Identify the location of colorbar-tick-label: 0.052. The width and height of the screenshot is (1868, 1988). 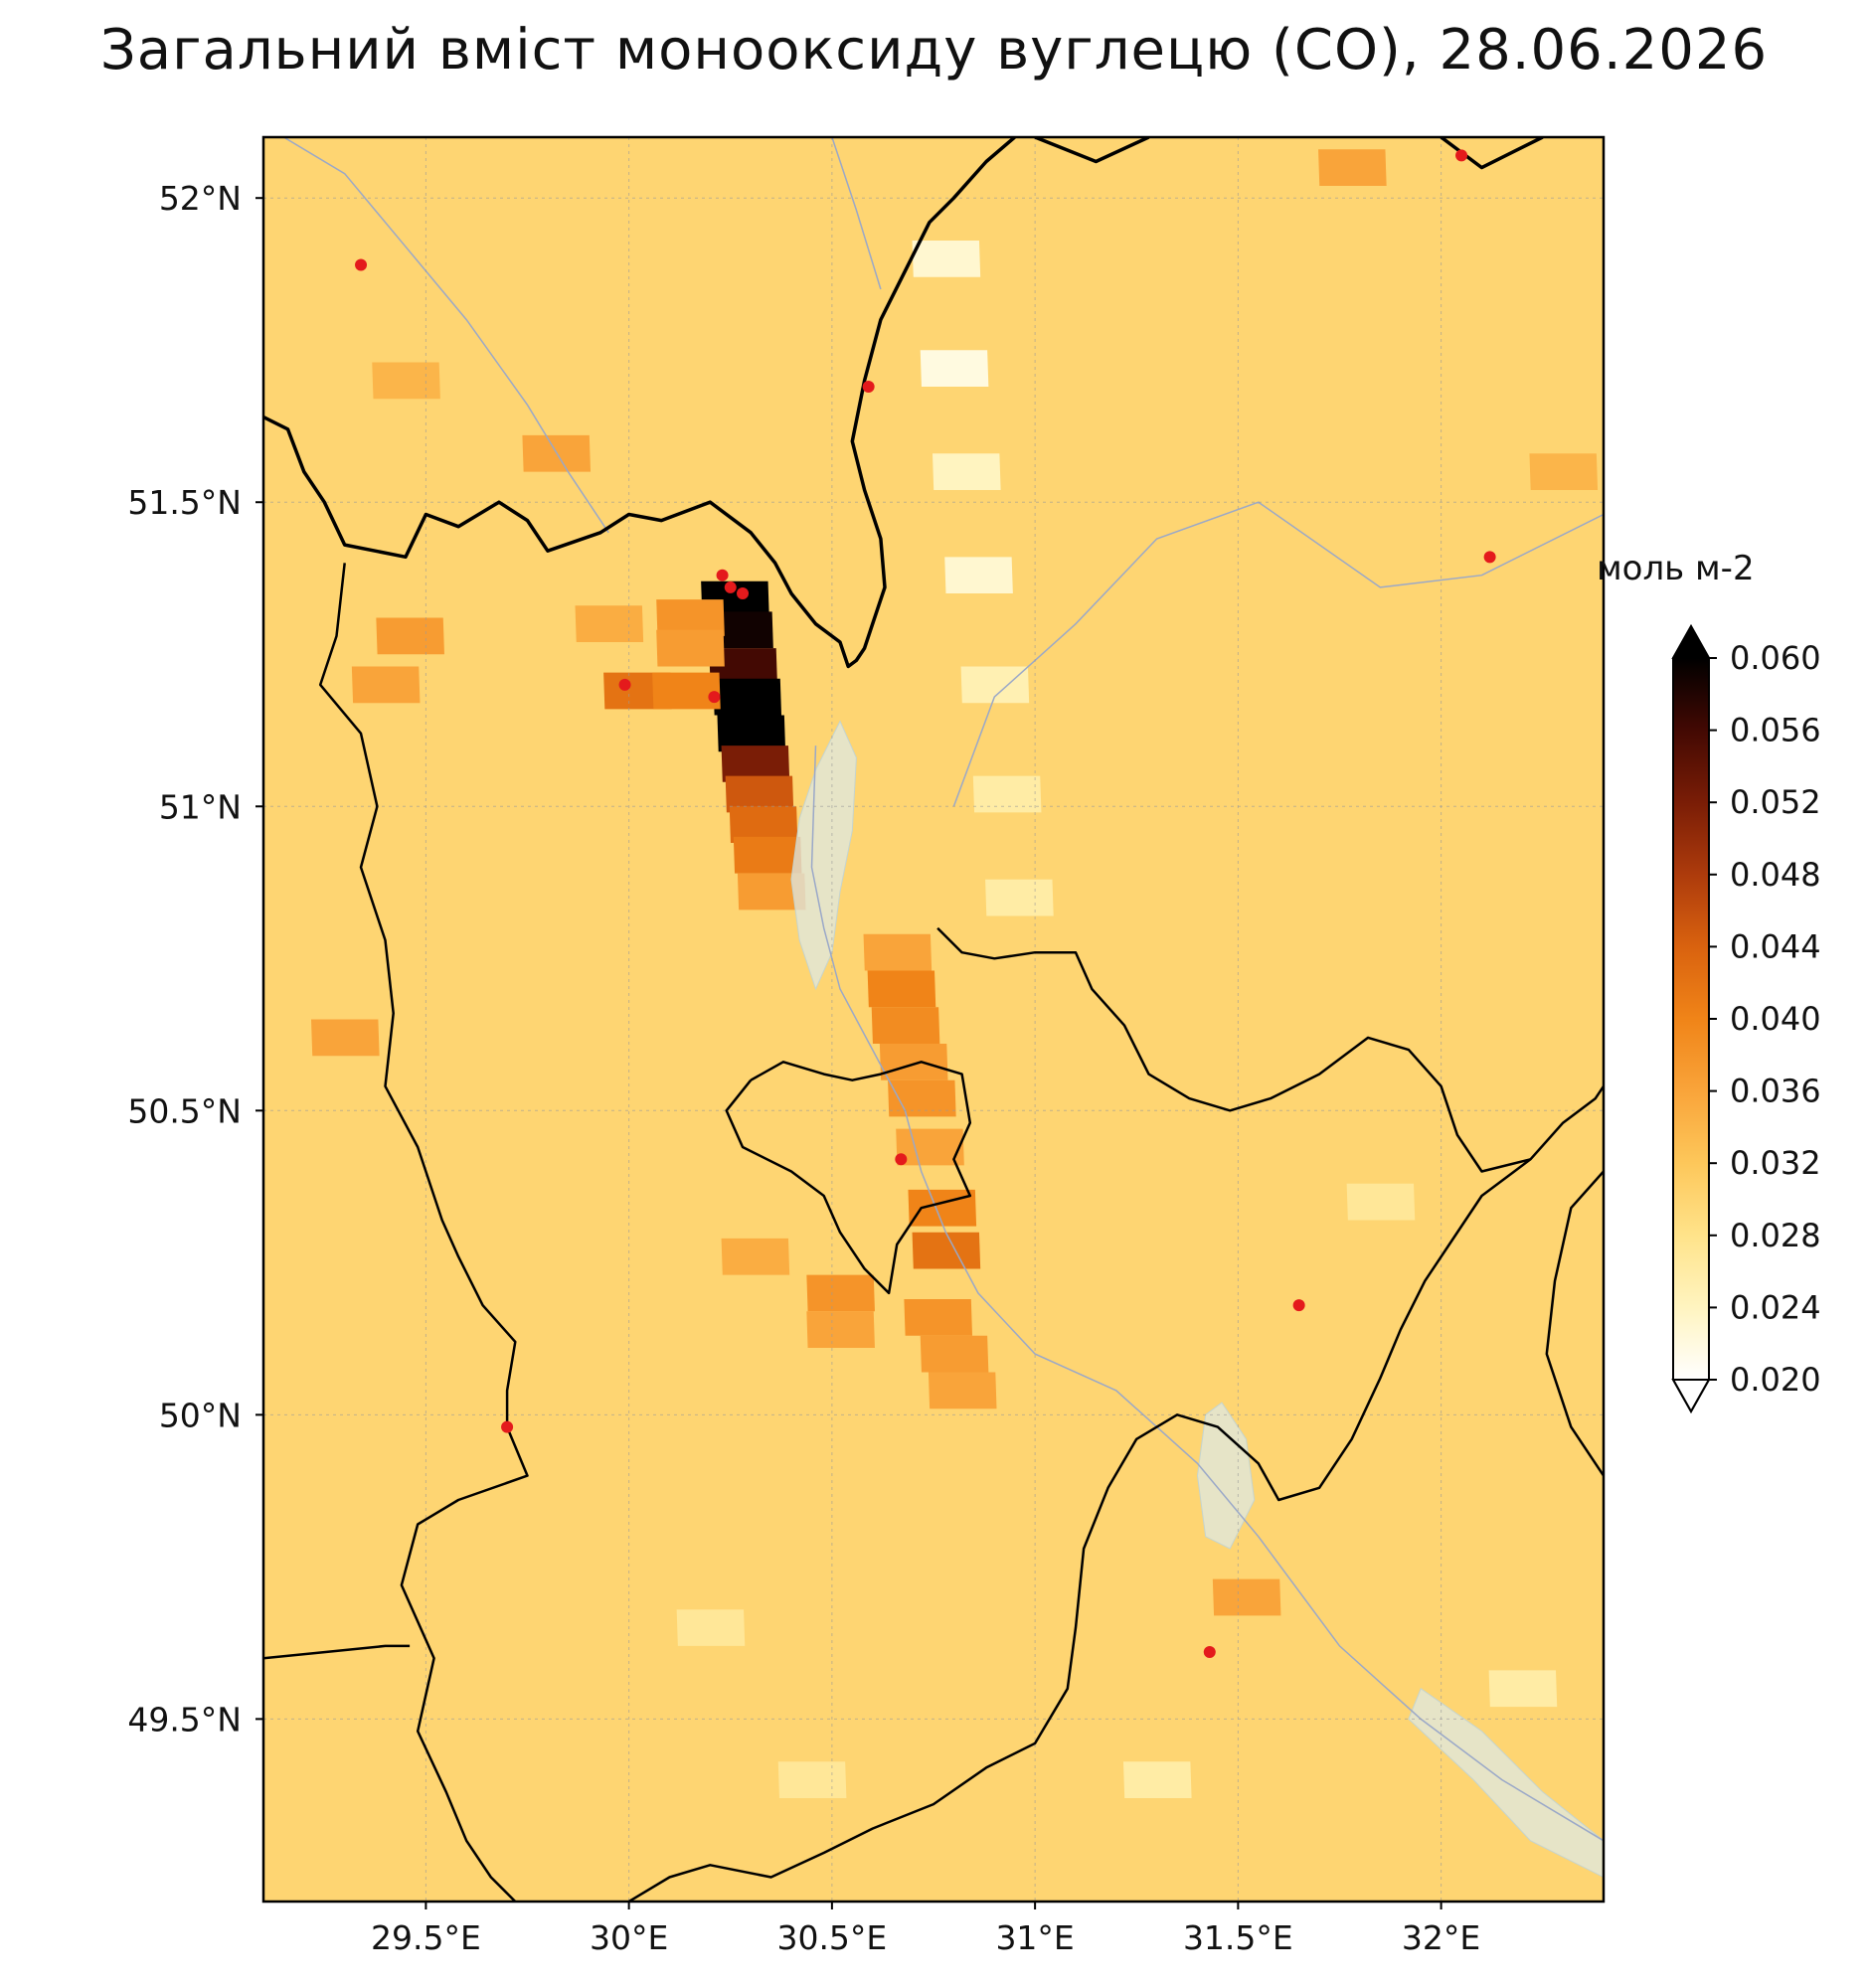
(1775, 802).